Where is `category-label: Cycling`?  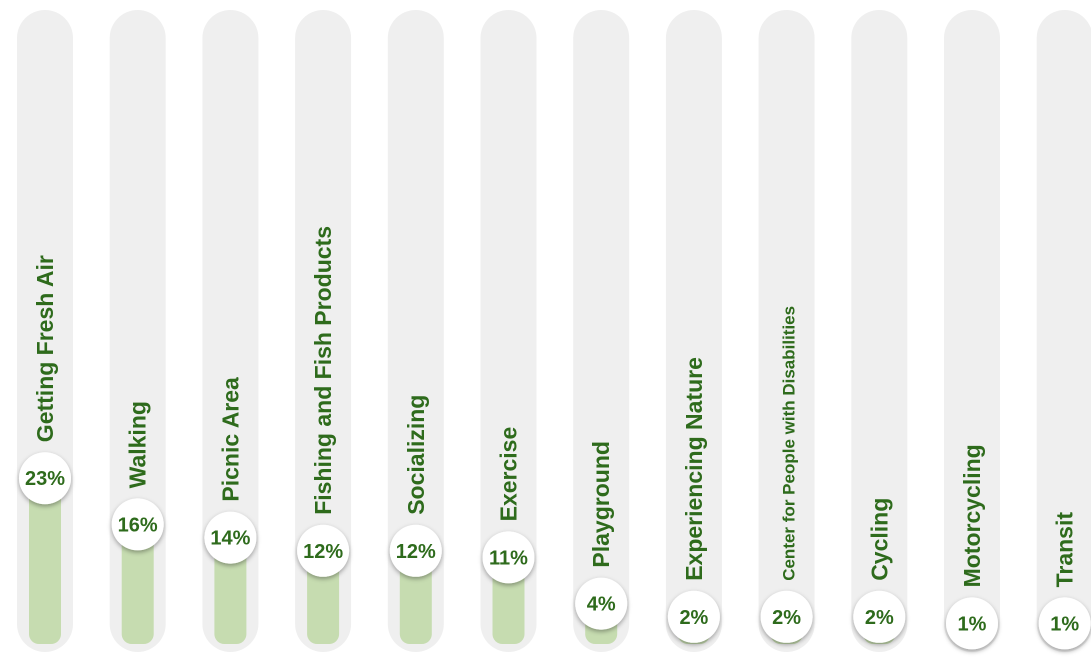
category-label: Cycling is located at coordinates (879, 539).